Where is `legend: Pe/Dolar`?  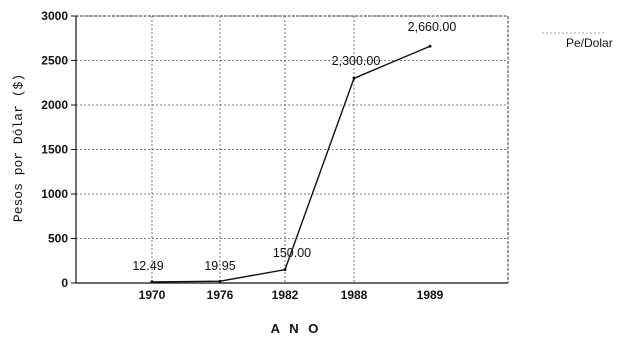 legend: Pe/Dolar is located at coordinates (577, 41).